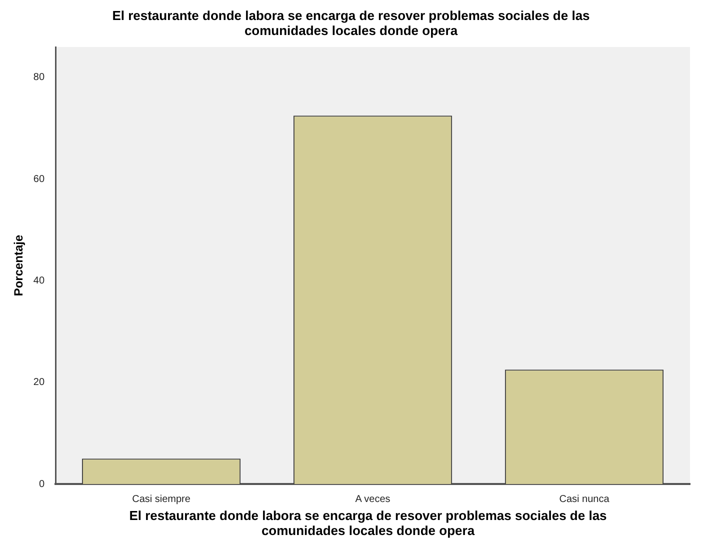 The width and height of the screenshot is (702, 556). Describe the element at coordinates (19, 265) in the screenshot. I see `y-axis-title: Porcentaje` at that location.